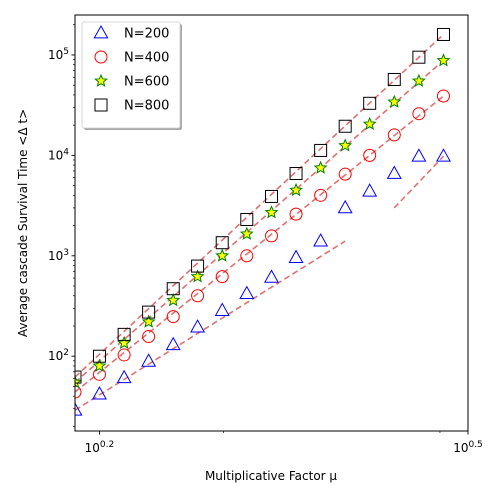  I want to click on y-tick-label-3: 105, so click(58, 54).